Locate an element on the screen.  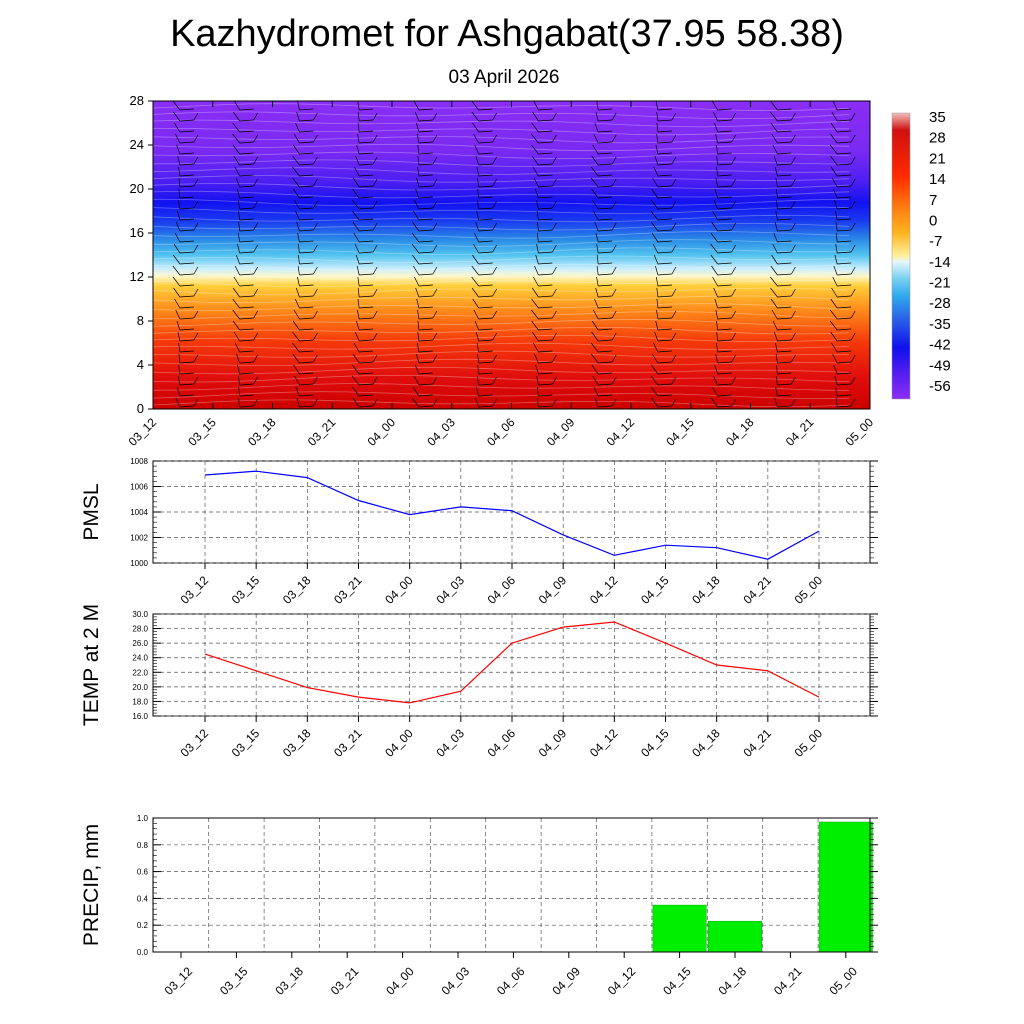
profile-ytick-label: 20 is located at coordinates (137, 188).